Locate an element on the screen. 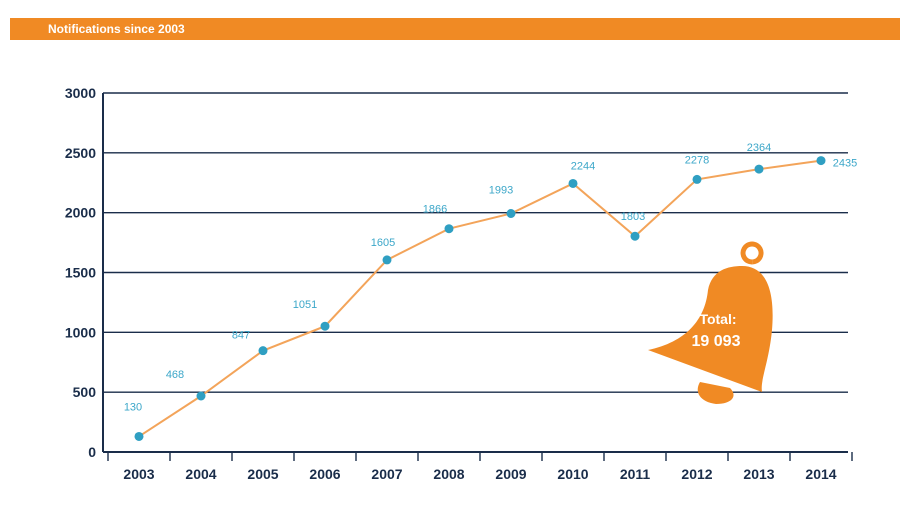 The height and width of the screenshot is (516, 900). data-point-2009 is located at coordinates (511, 214).